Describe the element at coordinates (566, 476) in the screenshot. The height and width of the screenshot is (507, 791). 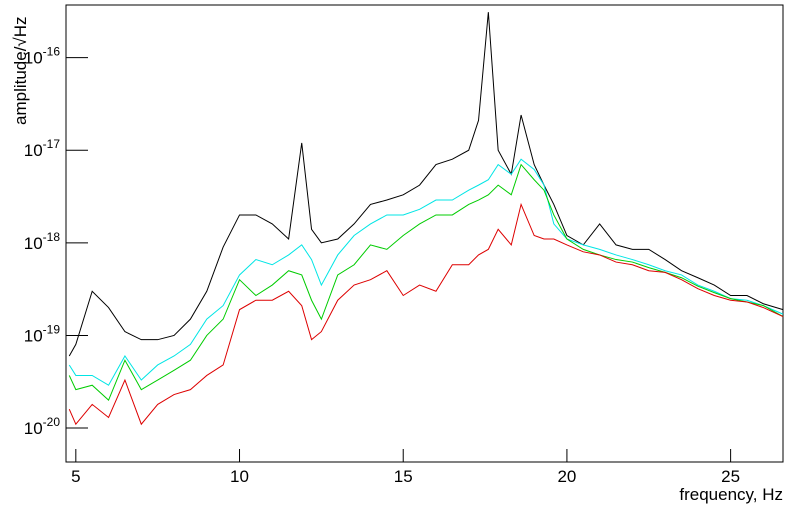
I see `x-tick-label: 20` at that location.